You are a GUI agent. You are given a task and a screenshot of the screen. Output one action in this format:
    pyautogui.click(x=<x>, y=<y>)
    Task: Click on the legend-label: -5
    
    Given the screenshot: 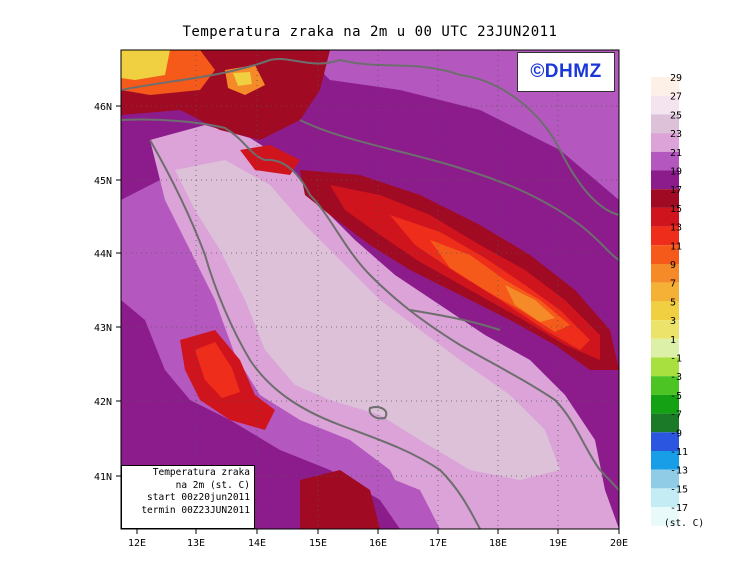 What is the action you would take?
    pyautogui.click(x=676, y=396)
    